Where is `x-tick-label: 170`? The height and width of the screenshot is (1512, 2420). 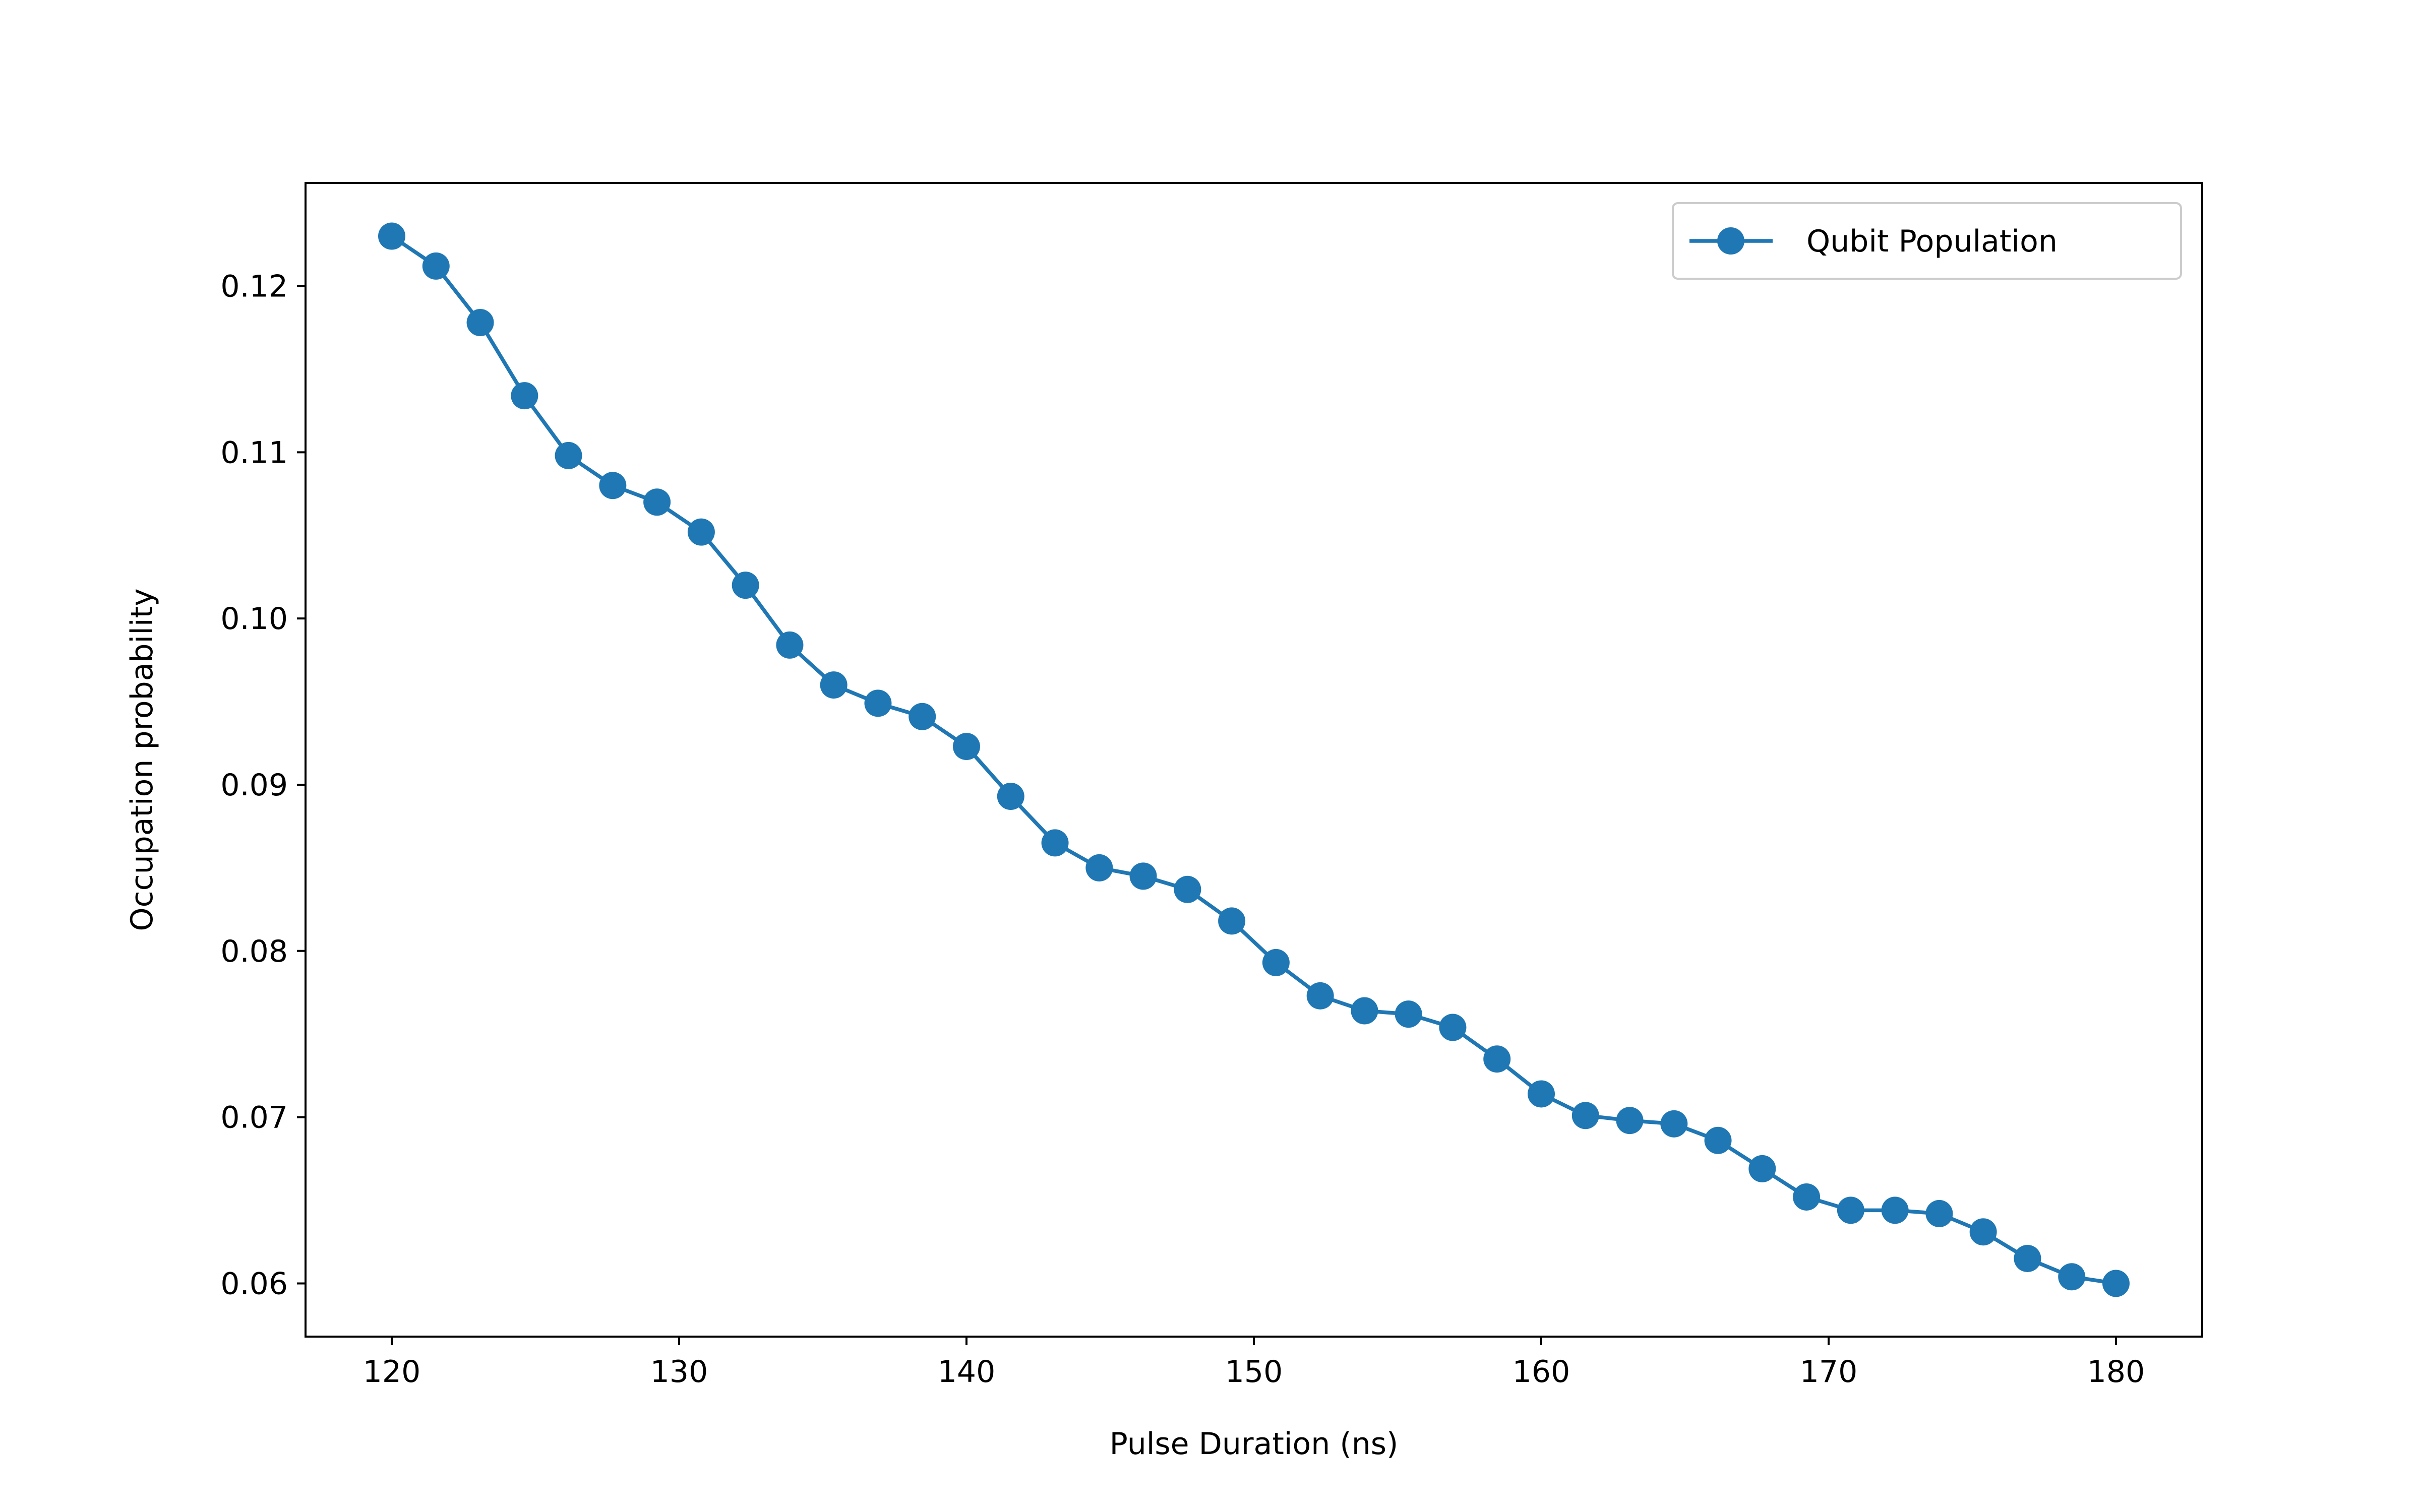
x-tick-label: 170 is located at coordinates (1829, 1372).